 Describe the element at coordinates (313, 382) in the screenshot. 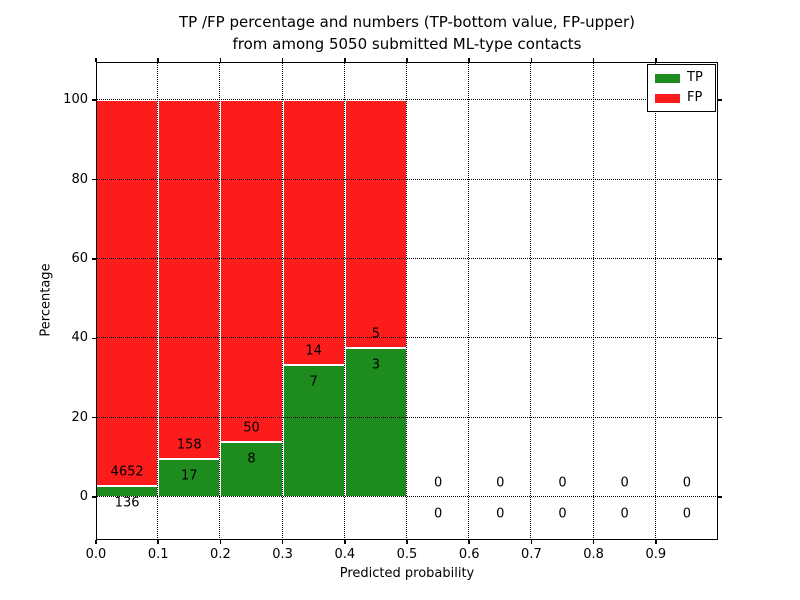

I see `tp-count-label: 7` at that location.